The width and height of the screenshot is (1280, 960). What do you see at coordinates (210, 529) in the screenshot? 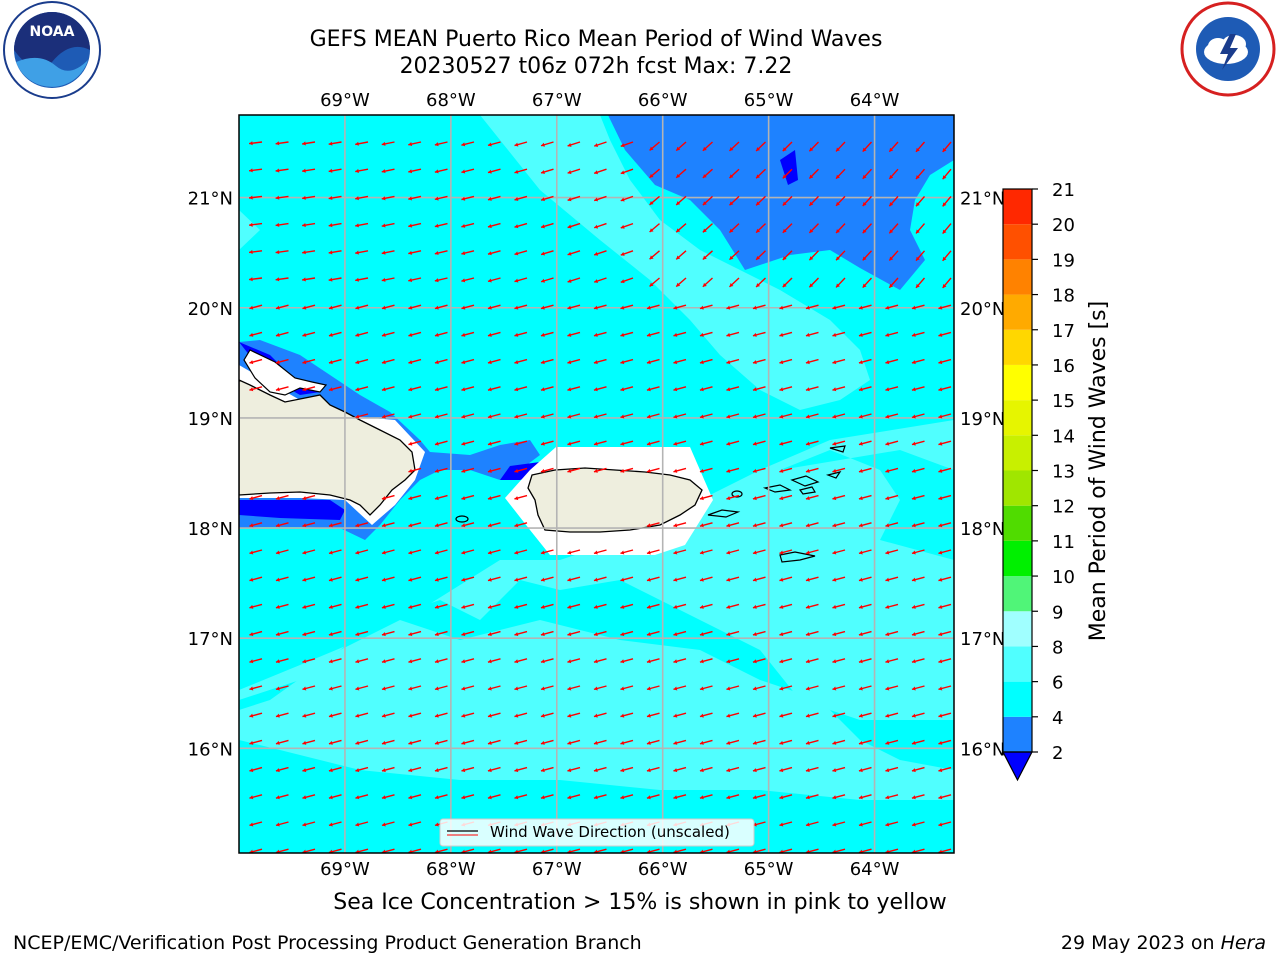
I see `lat-label-left: 18°N` at bounding box center [210, 529].